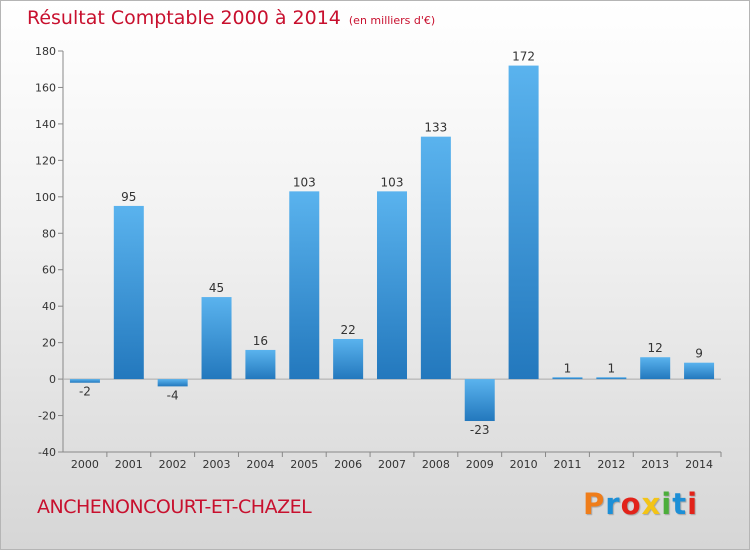 The width and height of the screenshot is (750, 550). What do you see at coordinates (392, 20) in the screenshot?
I see `chart-subtitle: (en milliers d'€)` at bounding box center [392, 20].